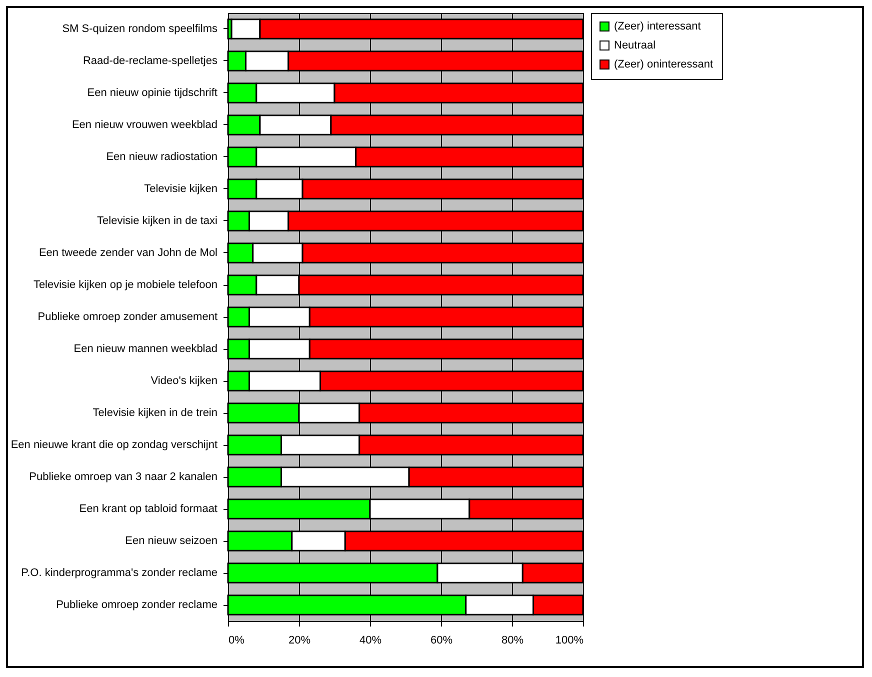  What do you see at coordinates (157, 221) in the screenshot?
I see `y-tick-label: Televisie kijken in de taxi` at bounding box center [157, 221].